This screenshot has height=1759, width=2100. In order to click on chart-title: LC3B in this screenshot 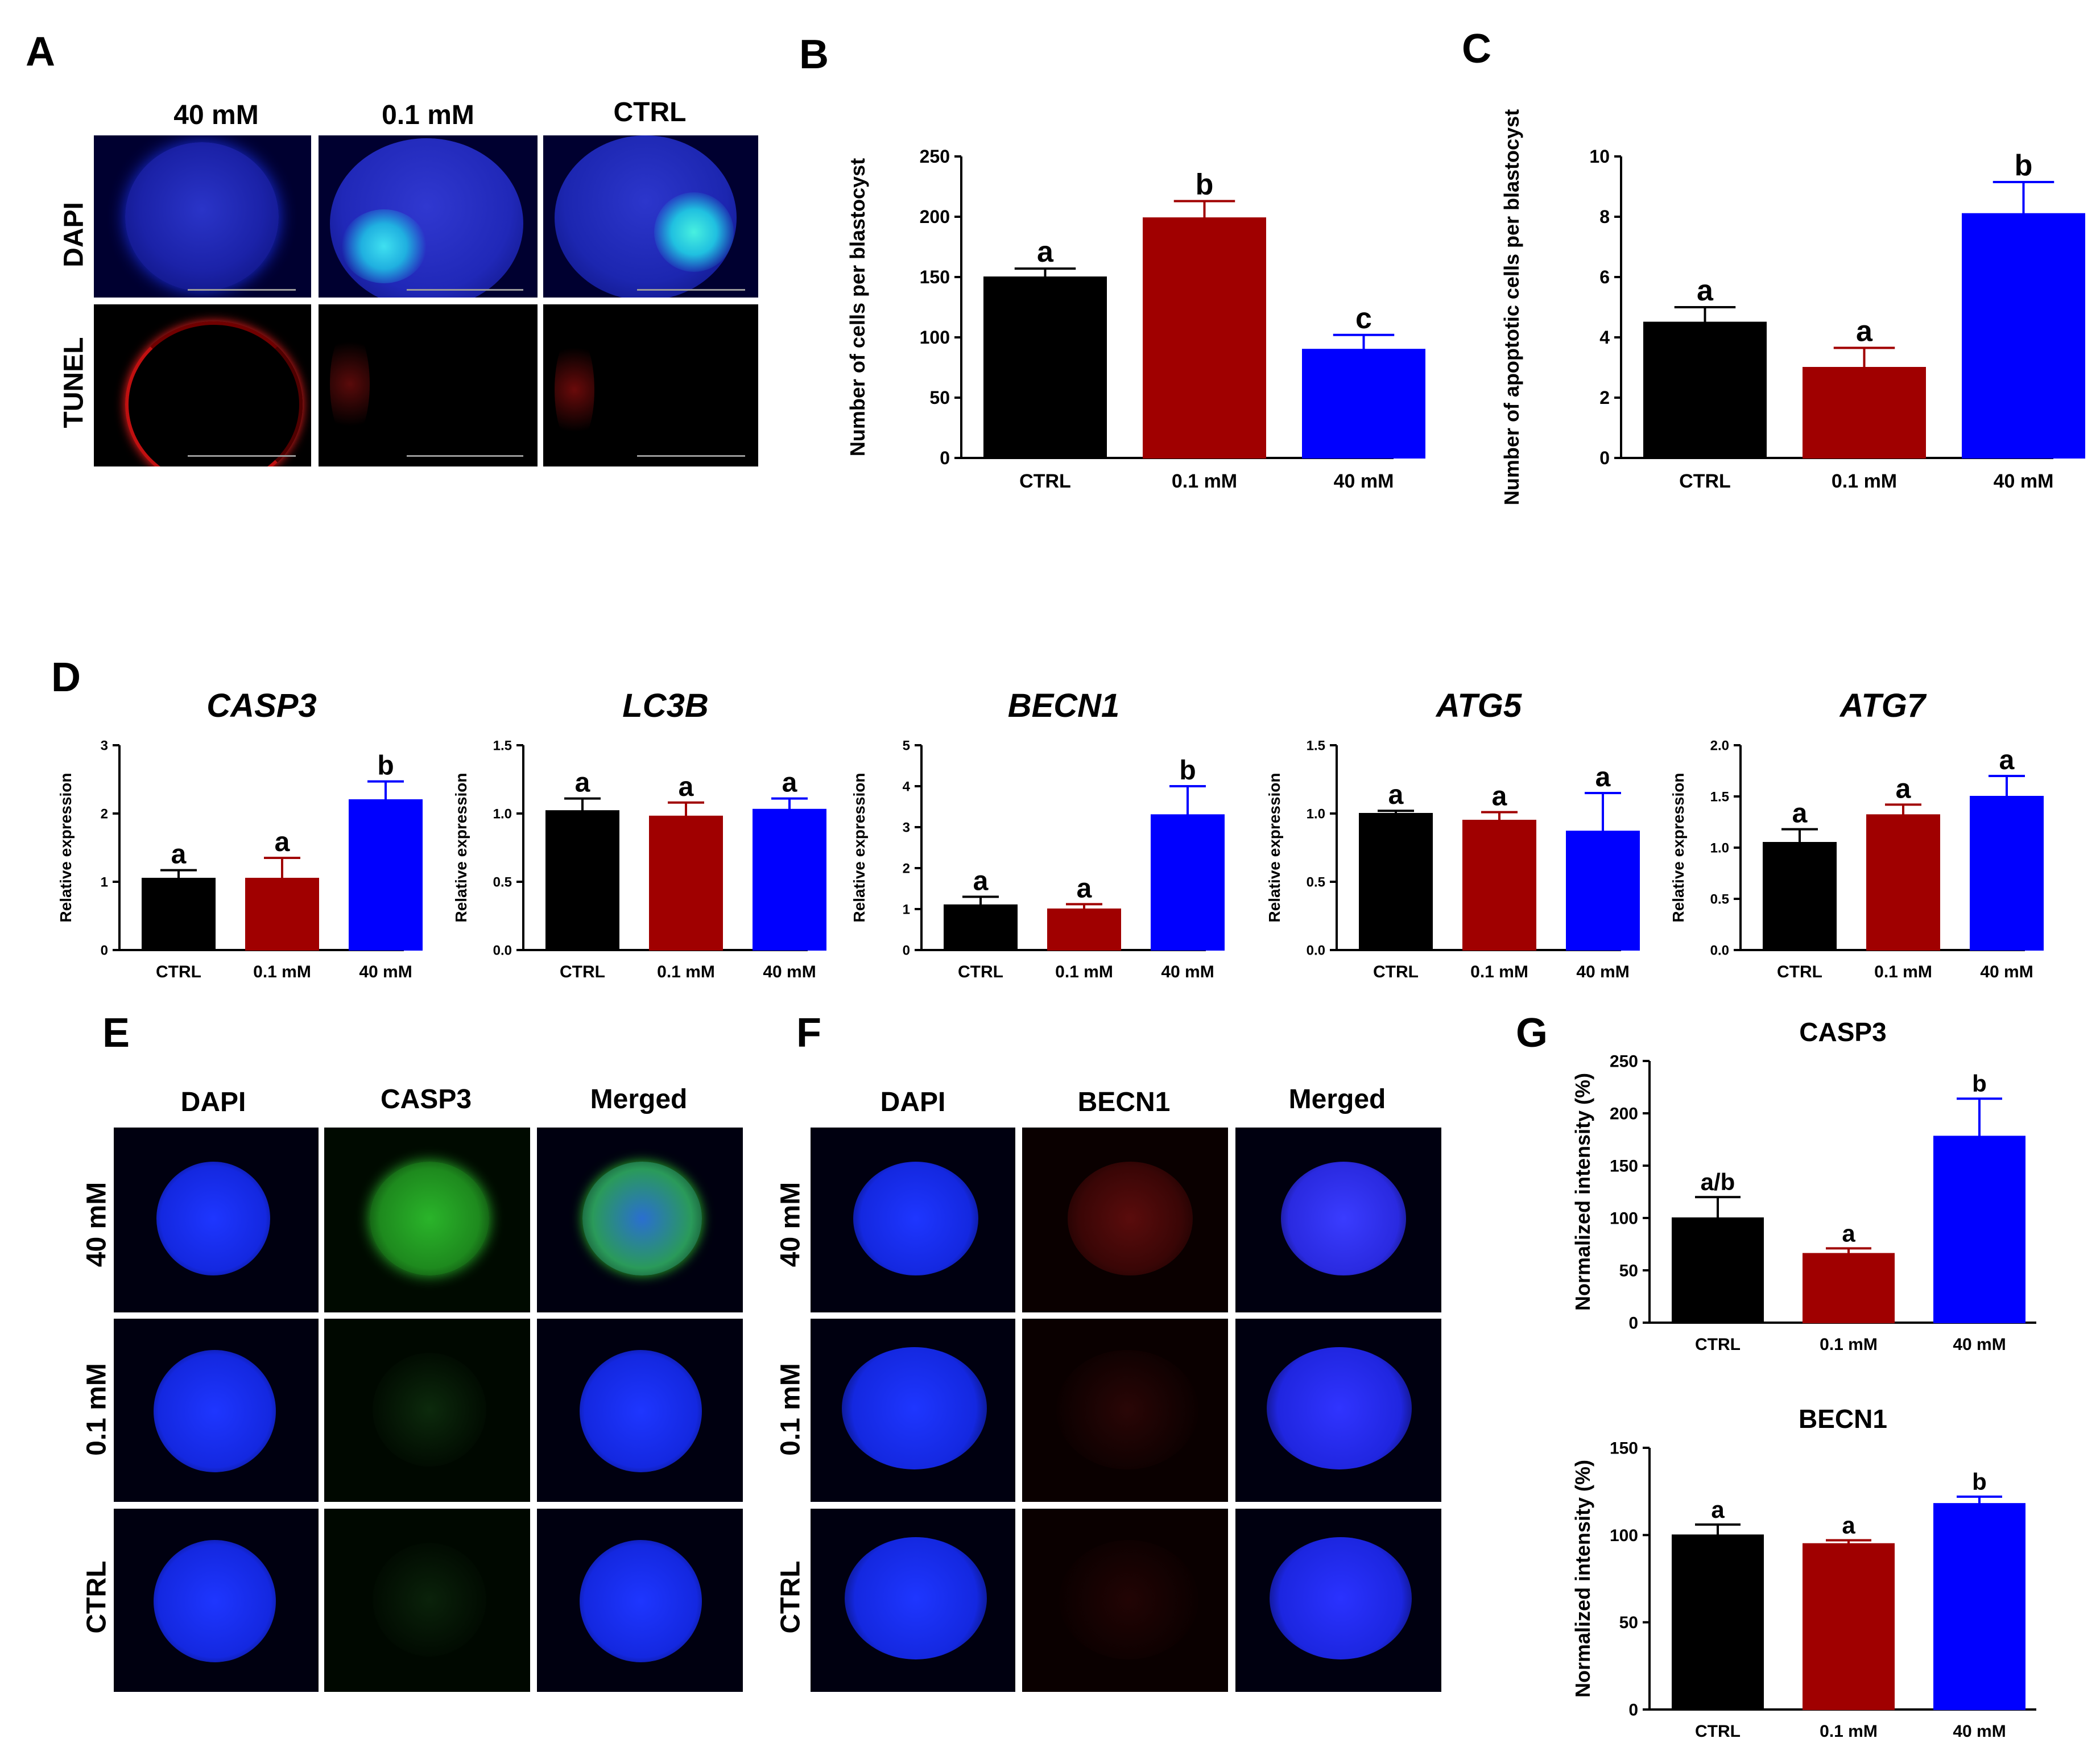, I will do `click(665, 705)`.